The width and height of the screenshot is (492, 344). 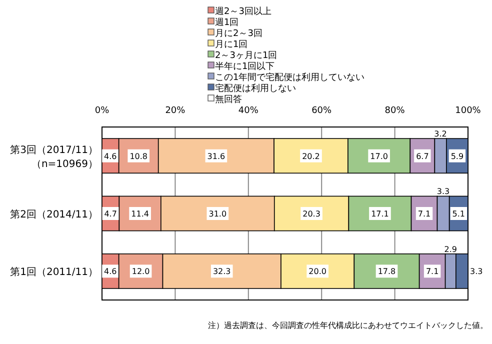 What do you see at coordinates (246, 56) in the screenshot?
I see `legend-label: 2～3ヶ月に1回` at bounding box center [246, 56].